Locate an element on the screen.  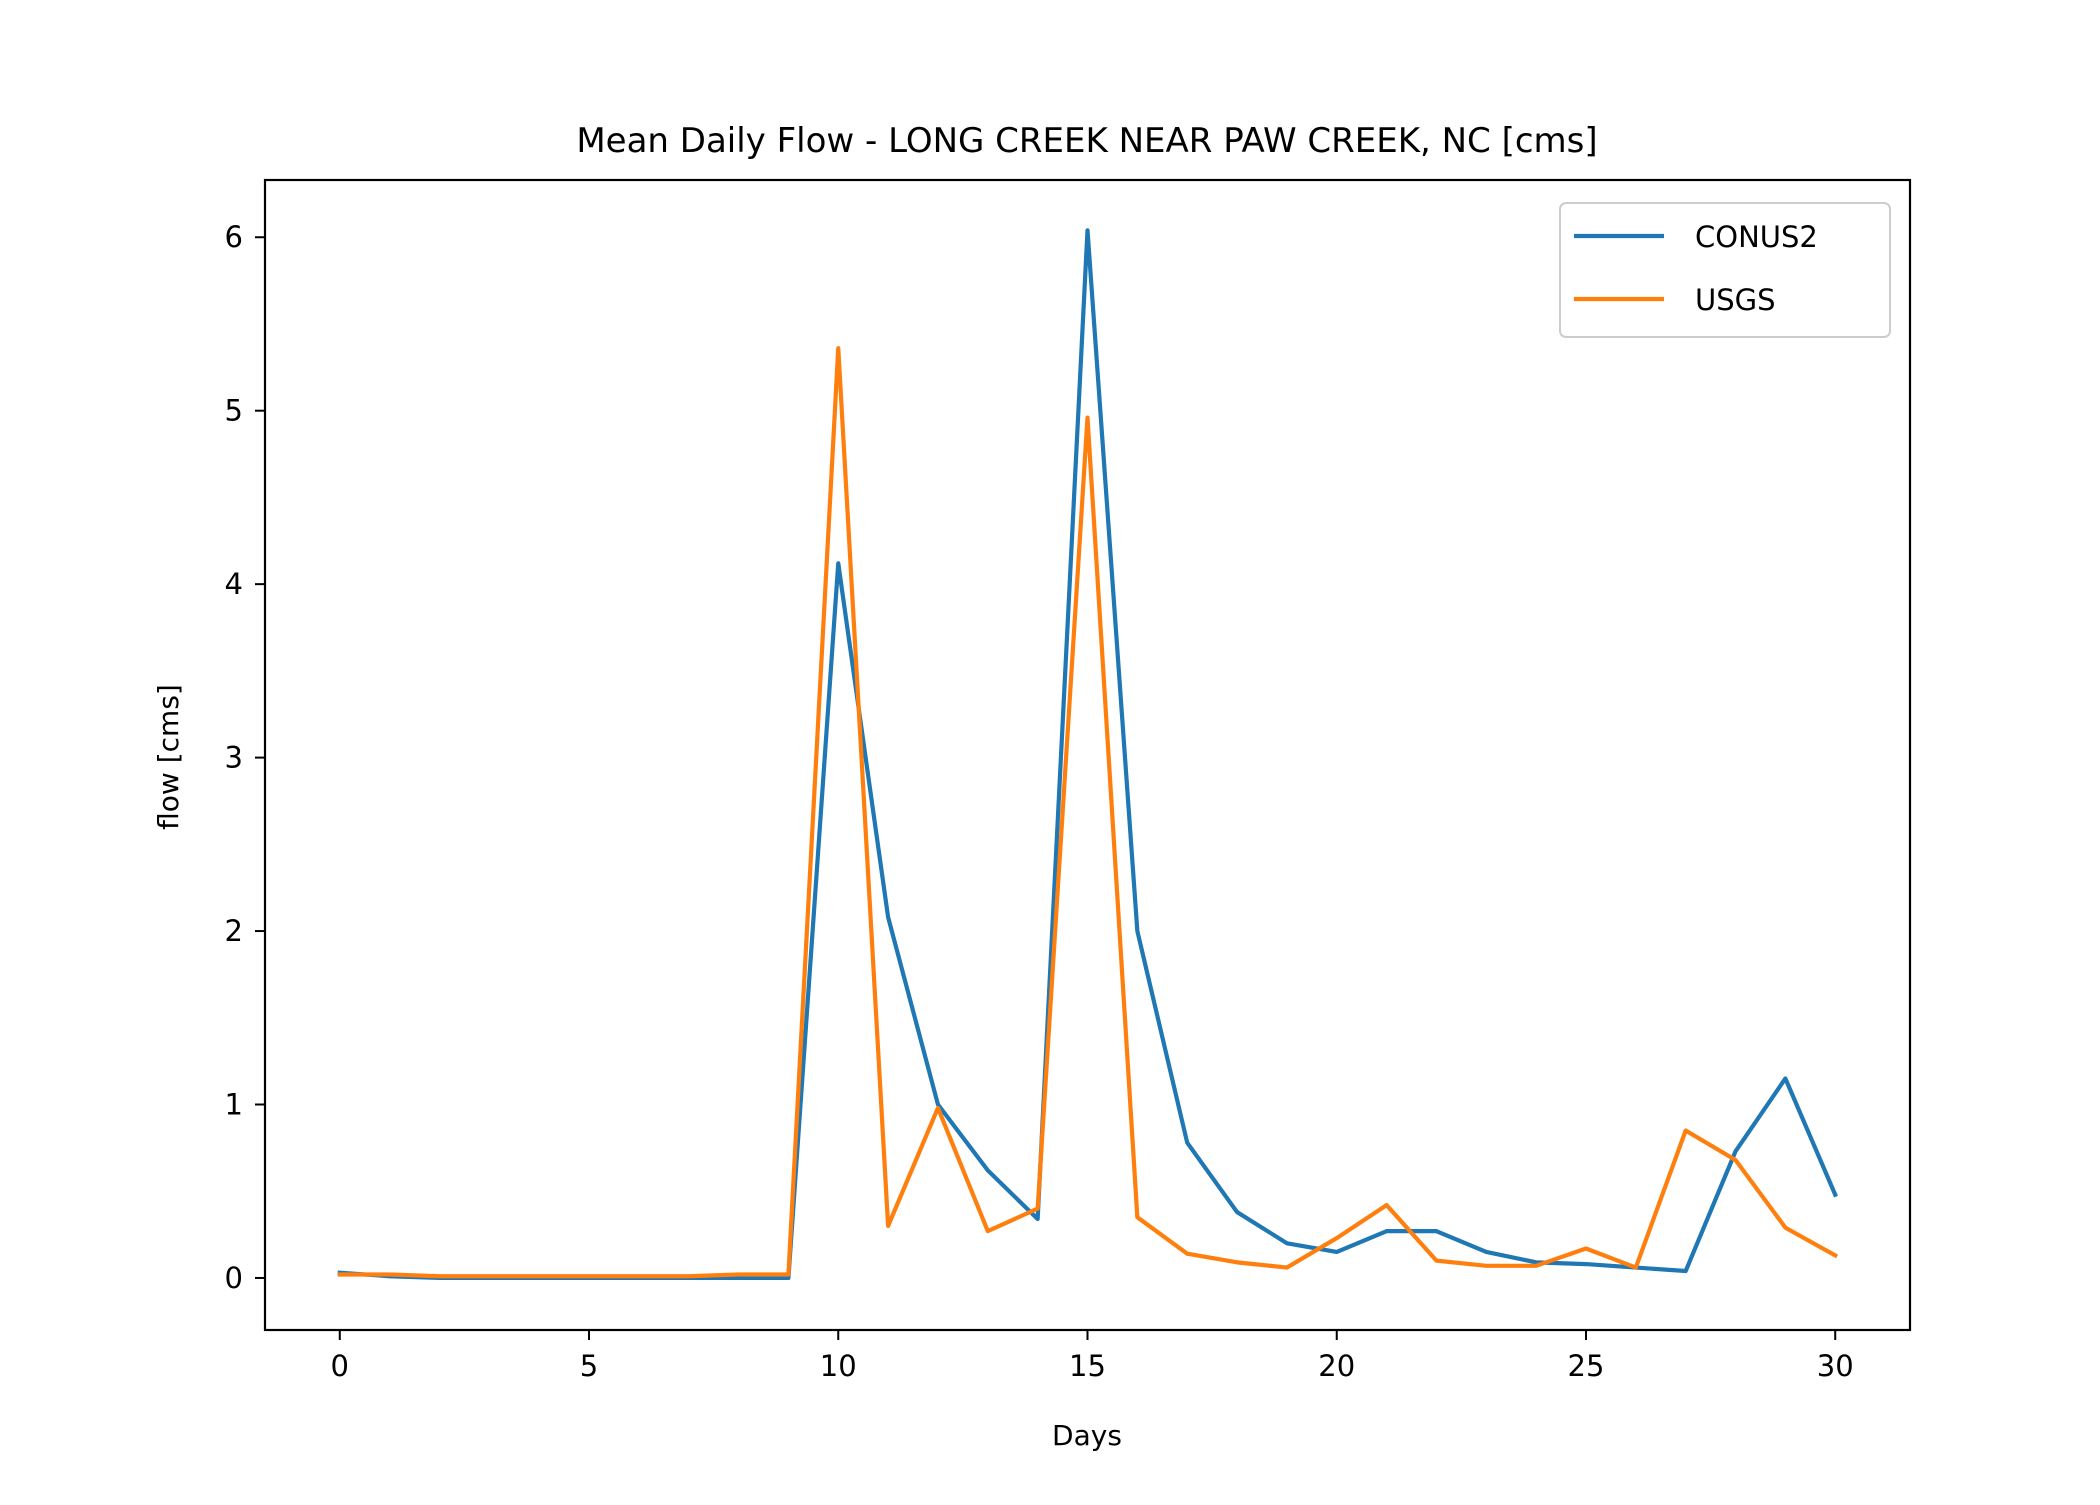
x-tick-label: 10 is located at coordinates (838, 1366).